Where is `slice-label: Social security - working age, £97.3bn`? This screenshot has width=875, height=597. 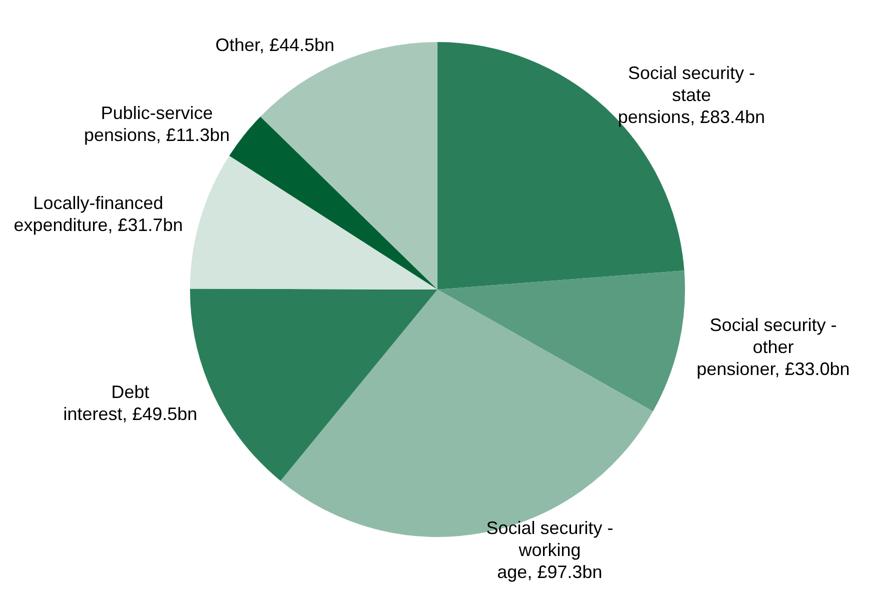 slice-label: Social security - working age, £97.3bn is located at coordinates (549, 550).